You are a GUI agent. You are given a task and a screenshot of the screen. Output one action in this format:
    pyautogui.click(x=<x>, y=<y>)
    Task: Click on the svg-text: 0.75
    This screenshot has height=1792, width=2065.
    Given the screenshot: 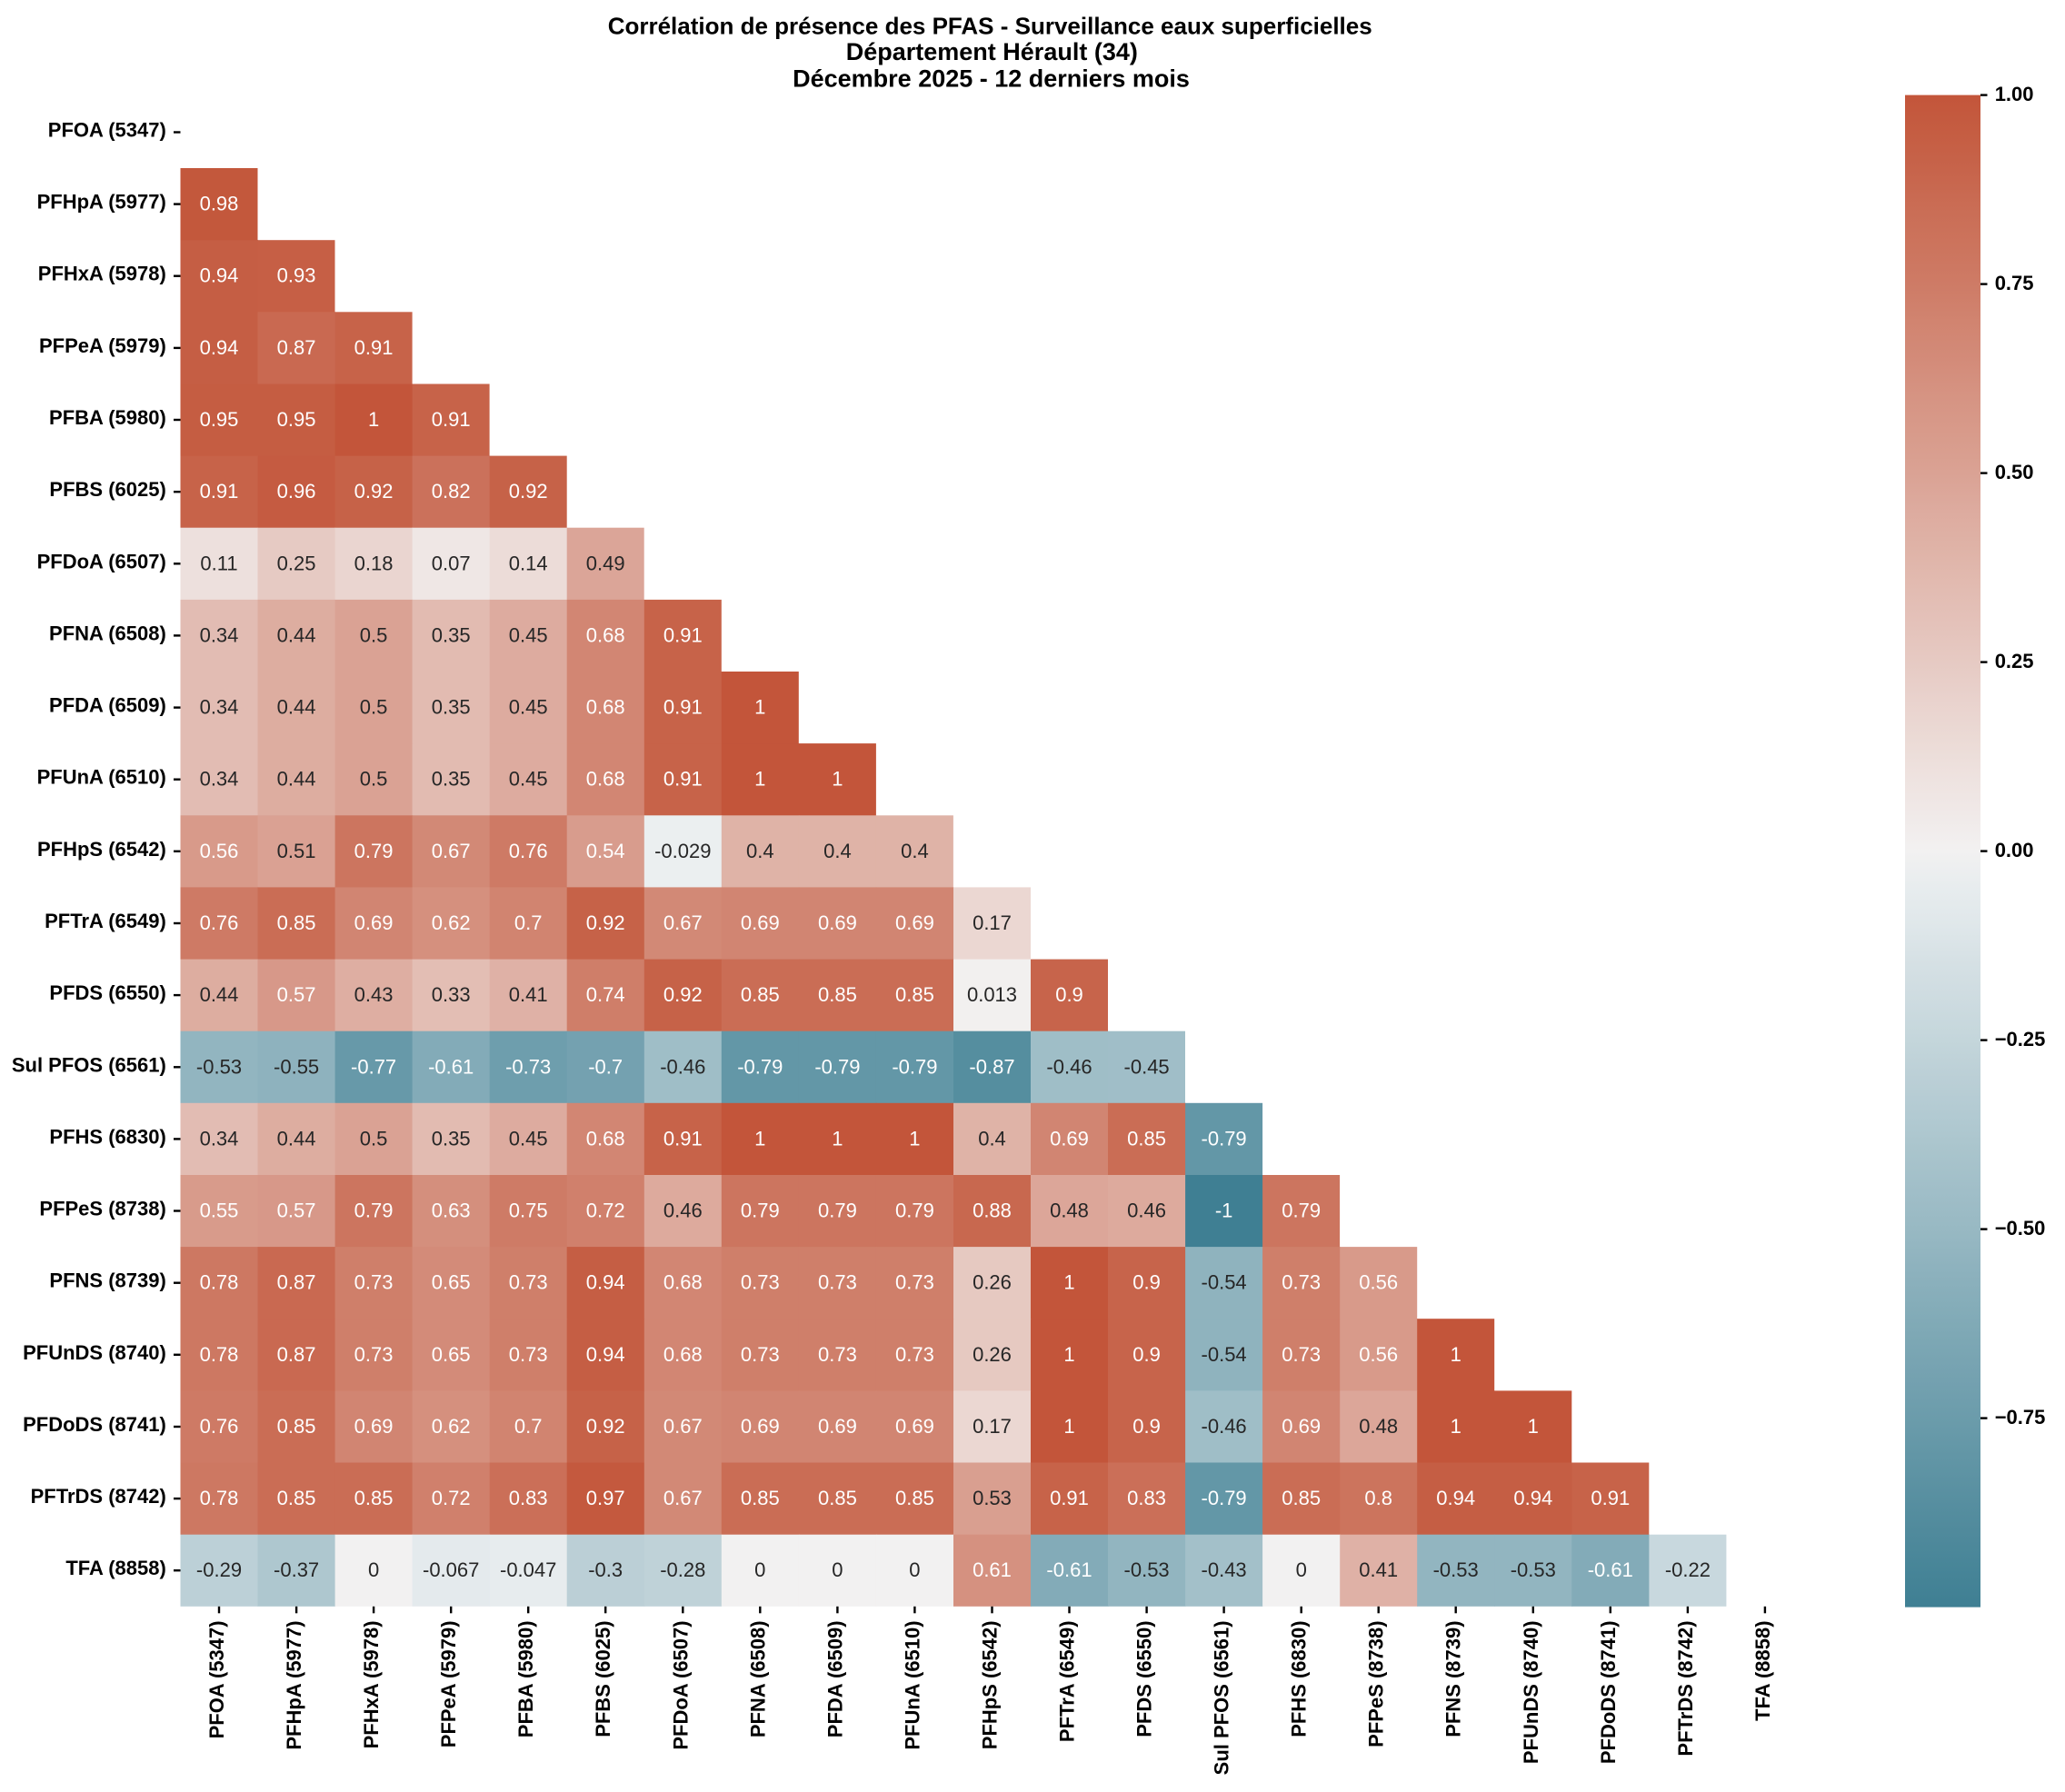 What is the action you would take?
    pyautogui.click(x=2015, y=283)
    